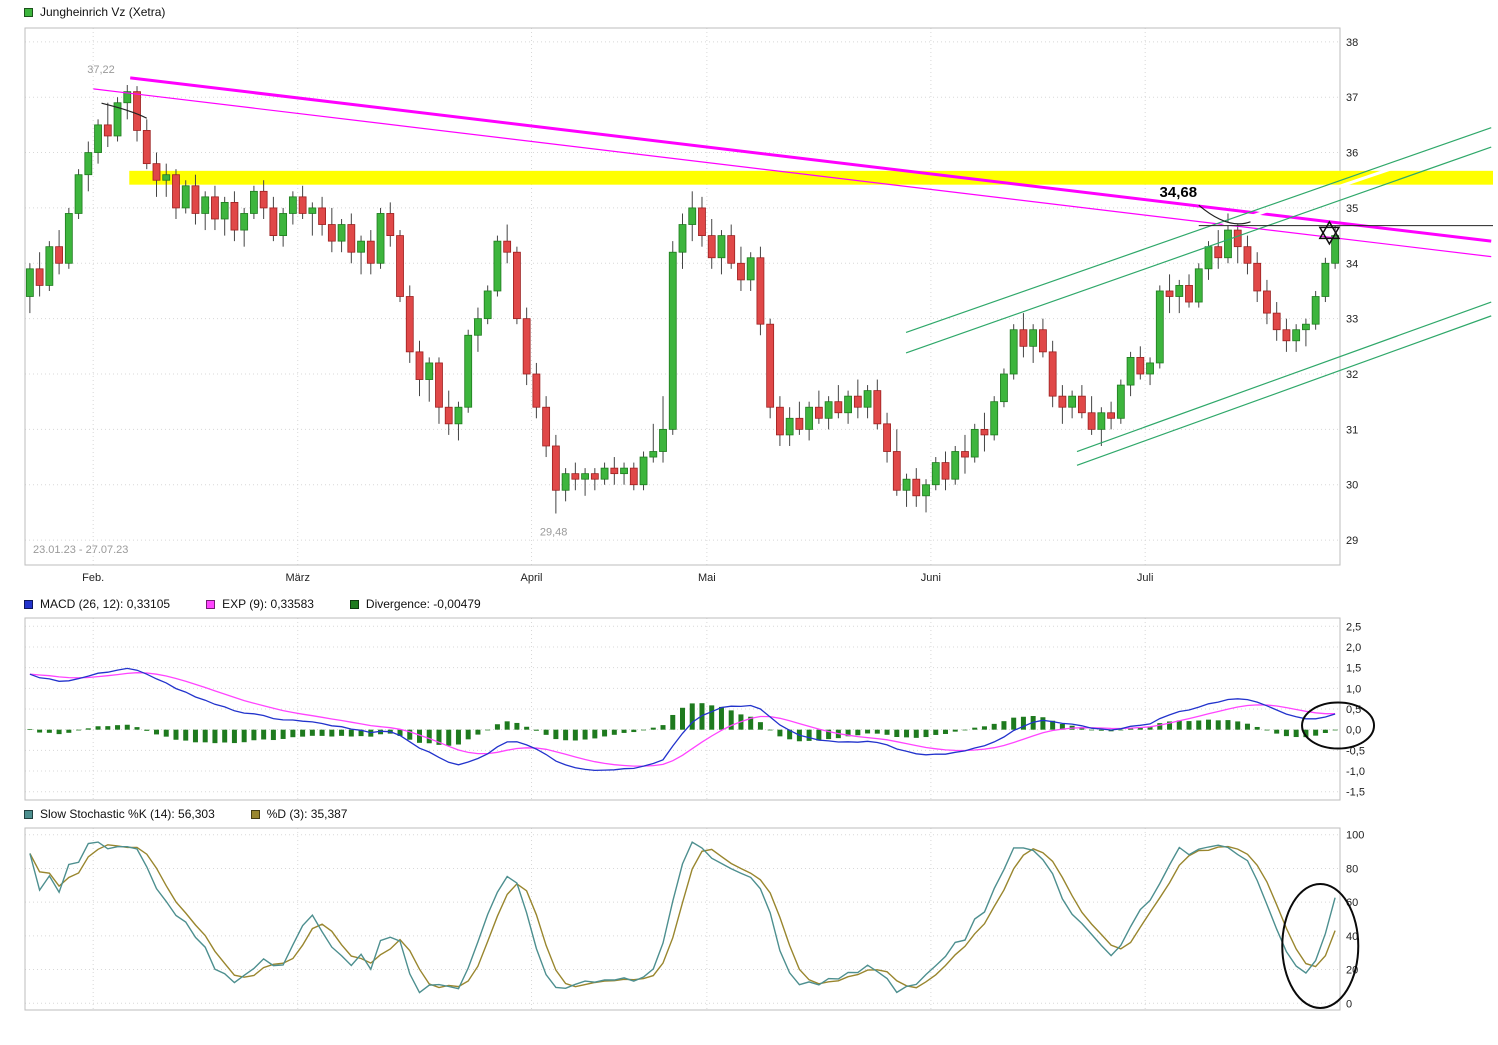  I want to click on svg-text: 2,0, so click(1353, 648).